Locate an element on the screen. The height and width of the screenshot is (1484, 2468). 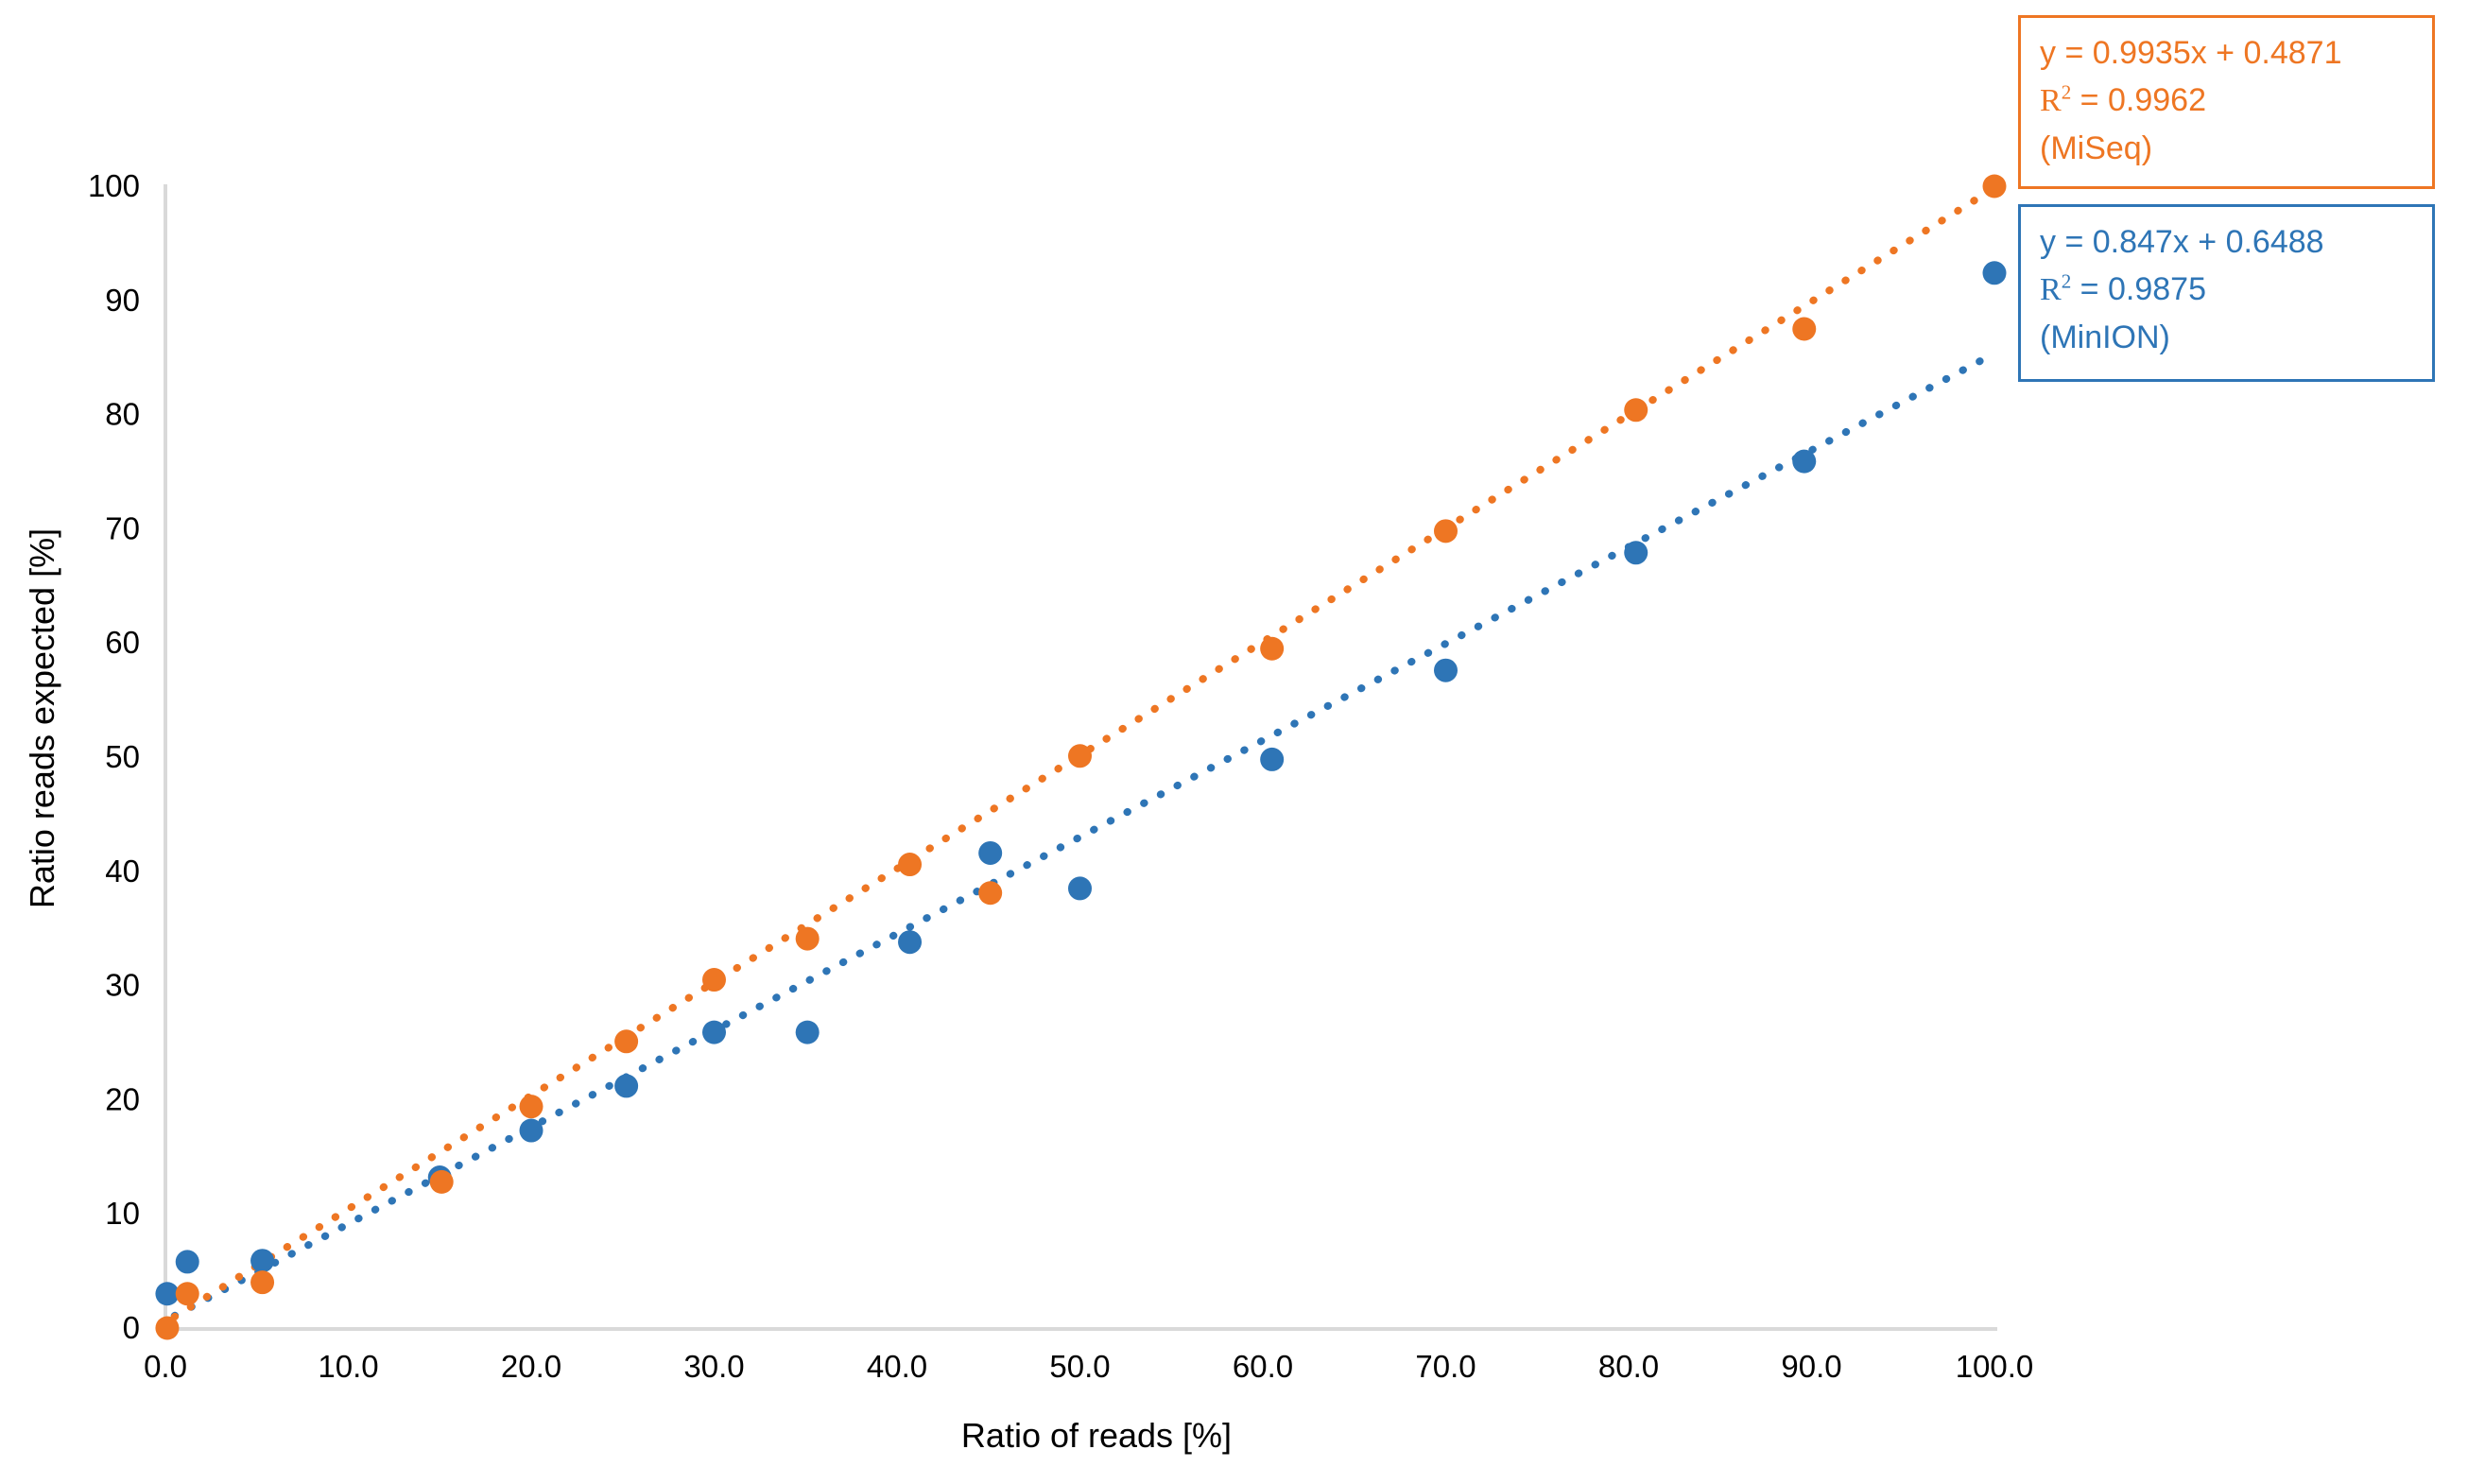
minion-equation-box: y = 0.847x + 0.6488 R2 = 0.9875 (MinION) is located at coordinates (2226, 293).